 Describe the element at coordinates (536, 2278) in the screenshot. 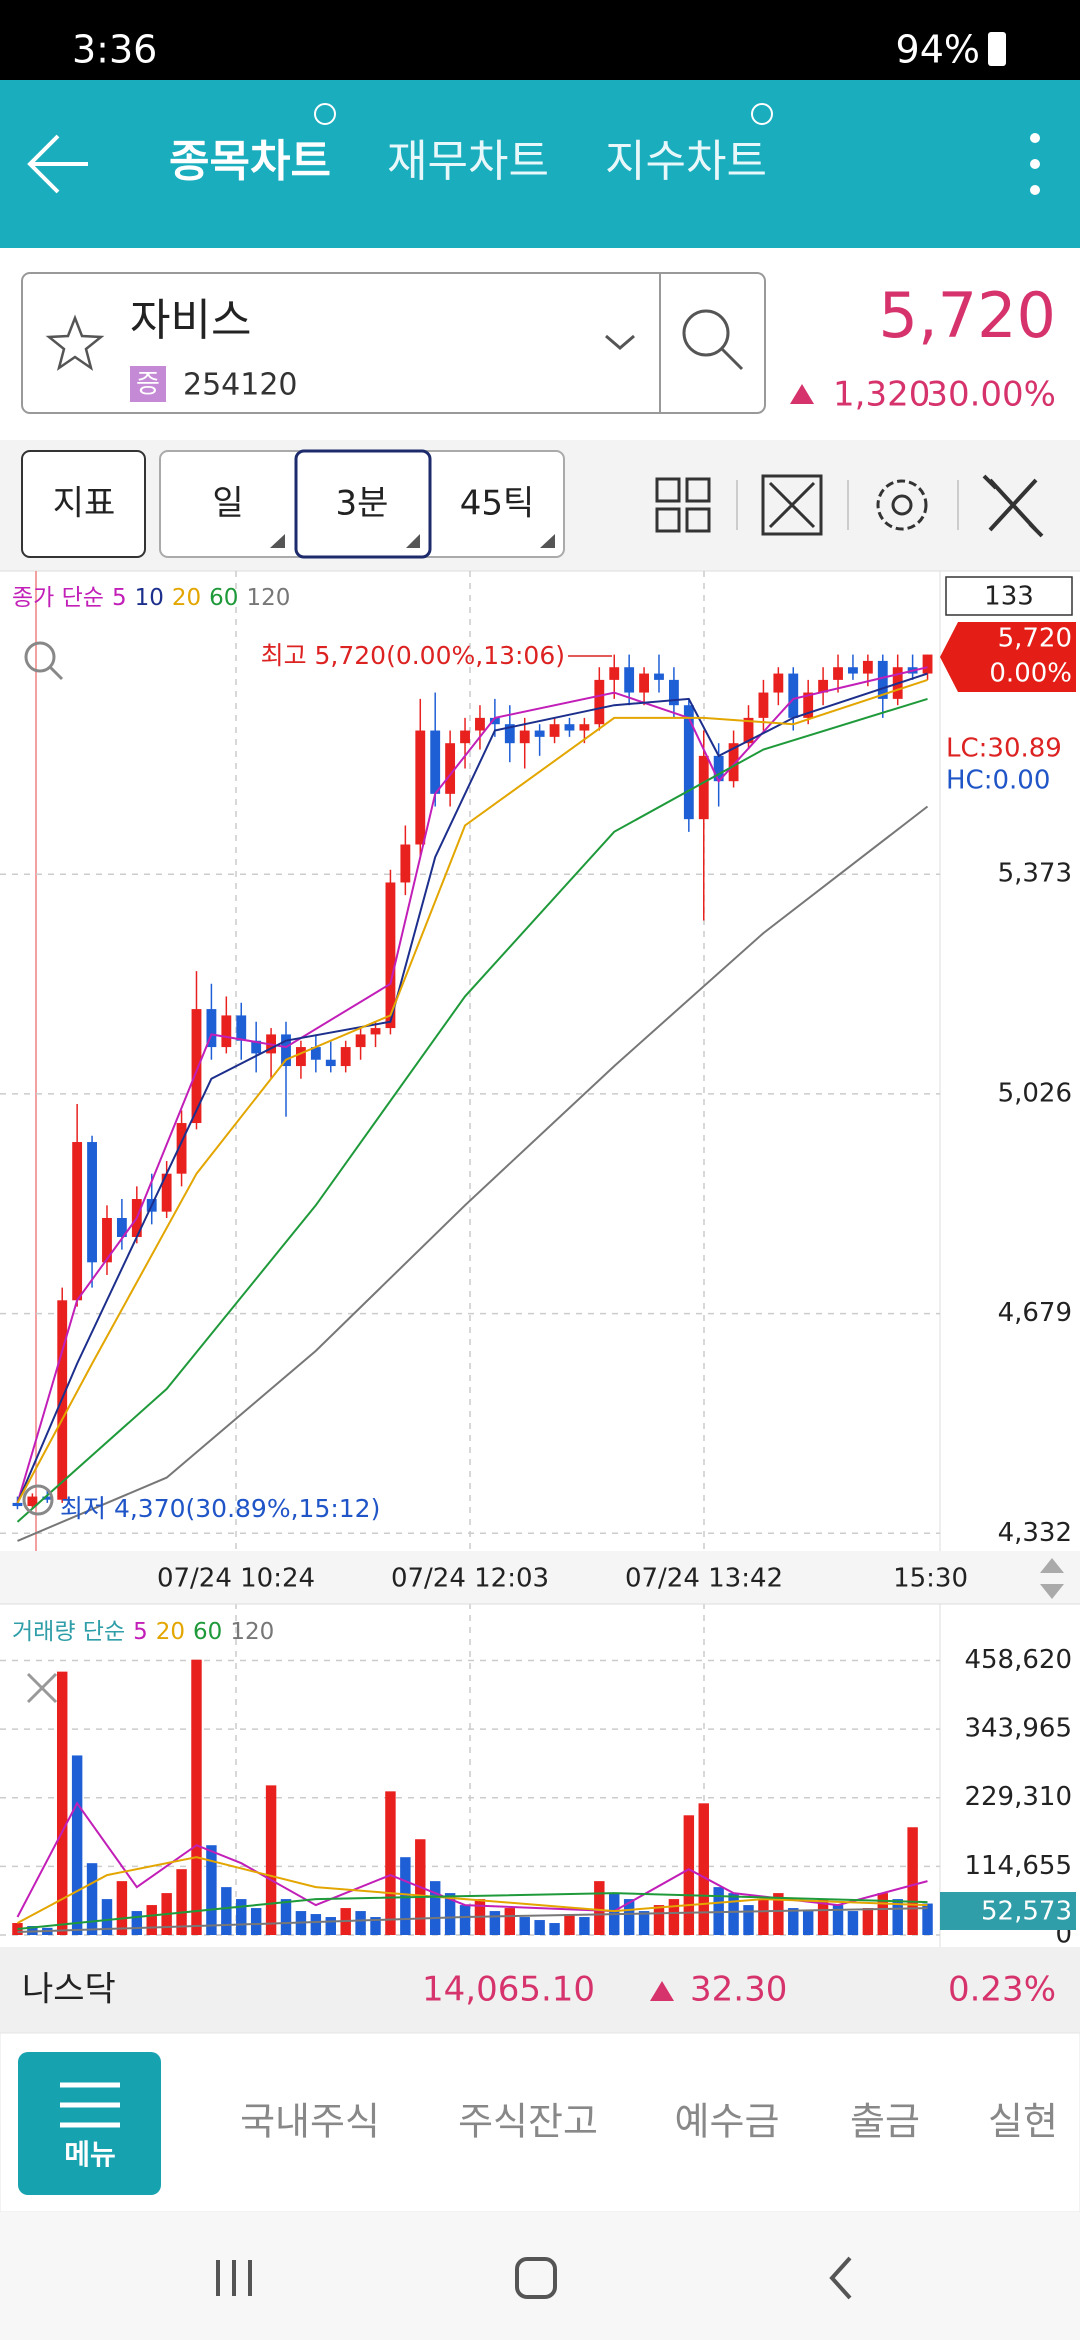

I see `home-button` at that location.